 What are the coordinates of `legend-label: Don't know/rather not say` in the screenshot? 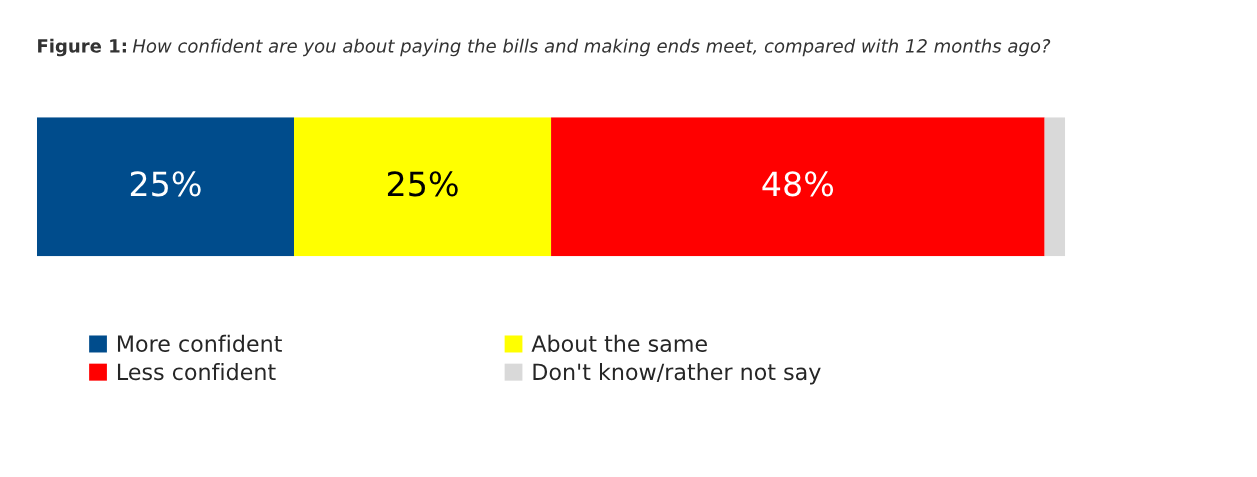 It's located at (677, 373).